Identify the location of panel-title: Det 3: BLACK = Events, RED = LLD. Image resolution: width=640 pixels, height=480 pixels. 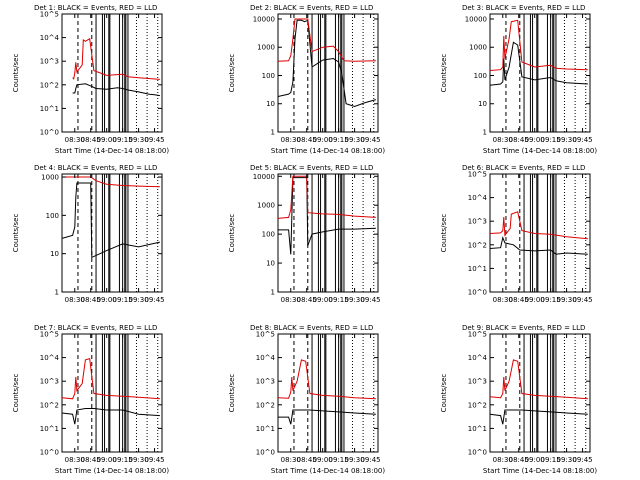
(523, 8).